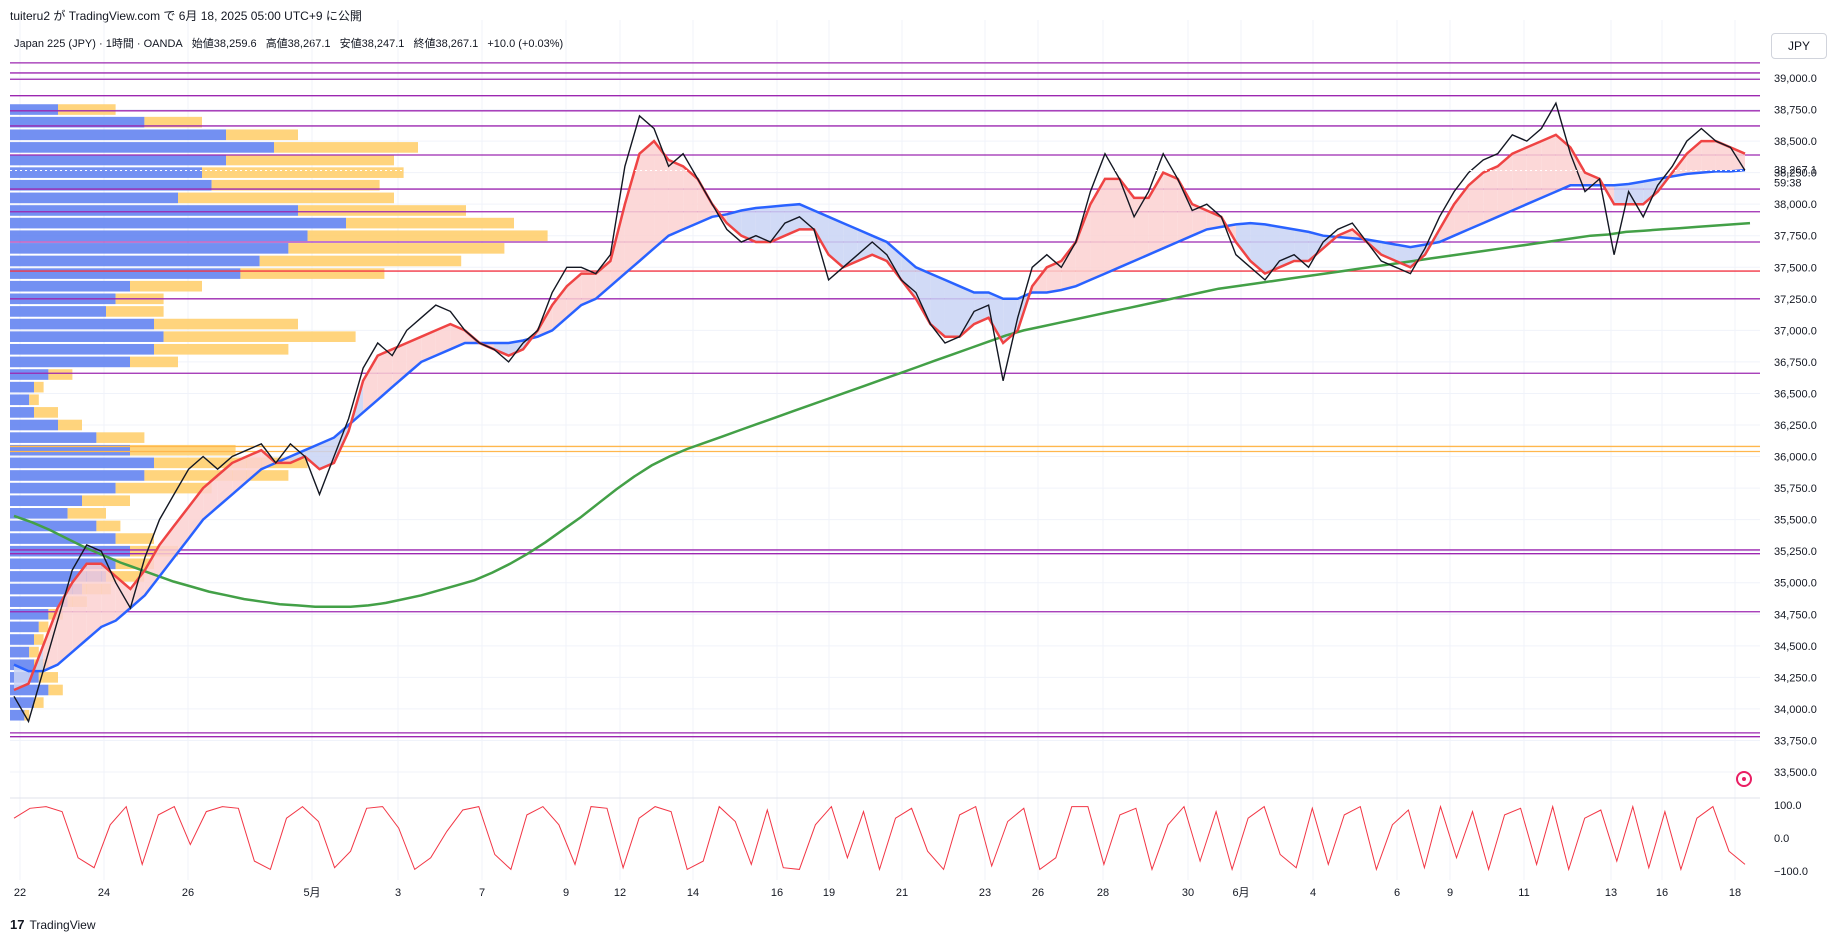 The width and height of the screenshot is (1835, 941). I want to click on x-tick-label: 22, so click(20, 893).